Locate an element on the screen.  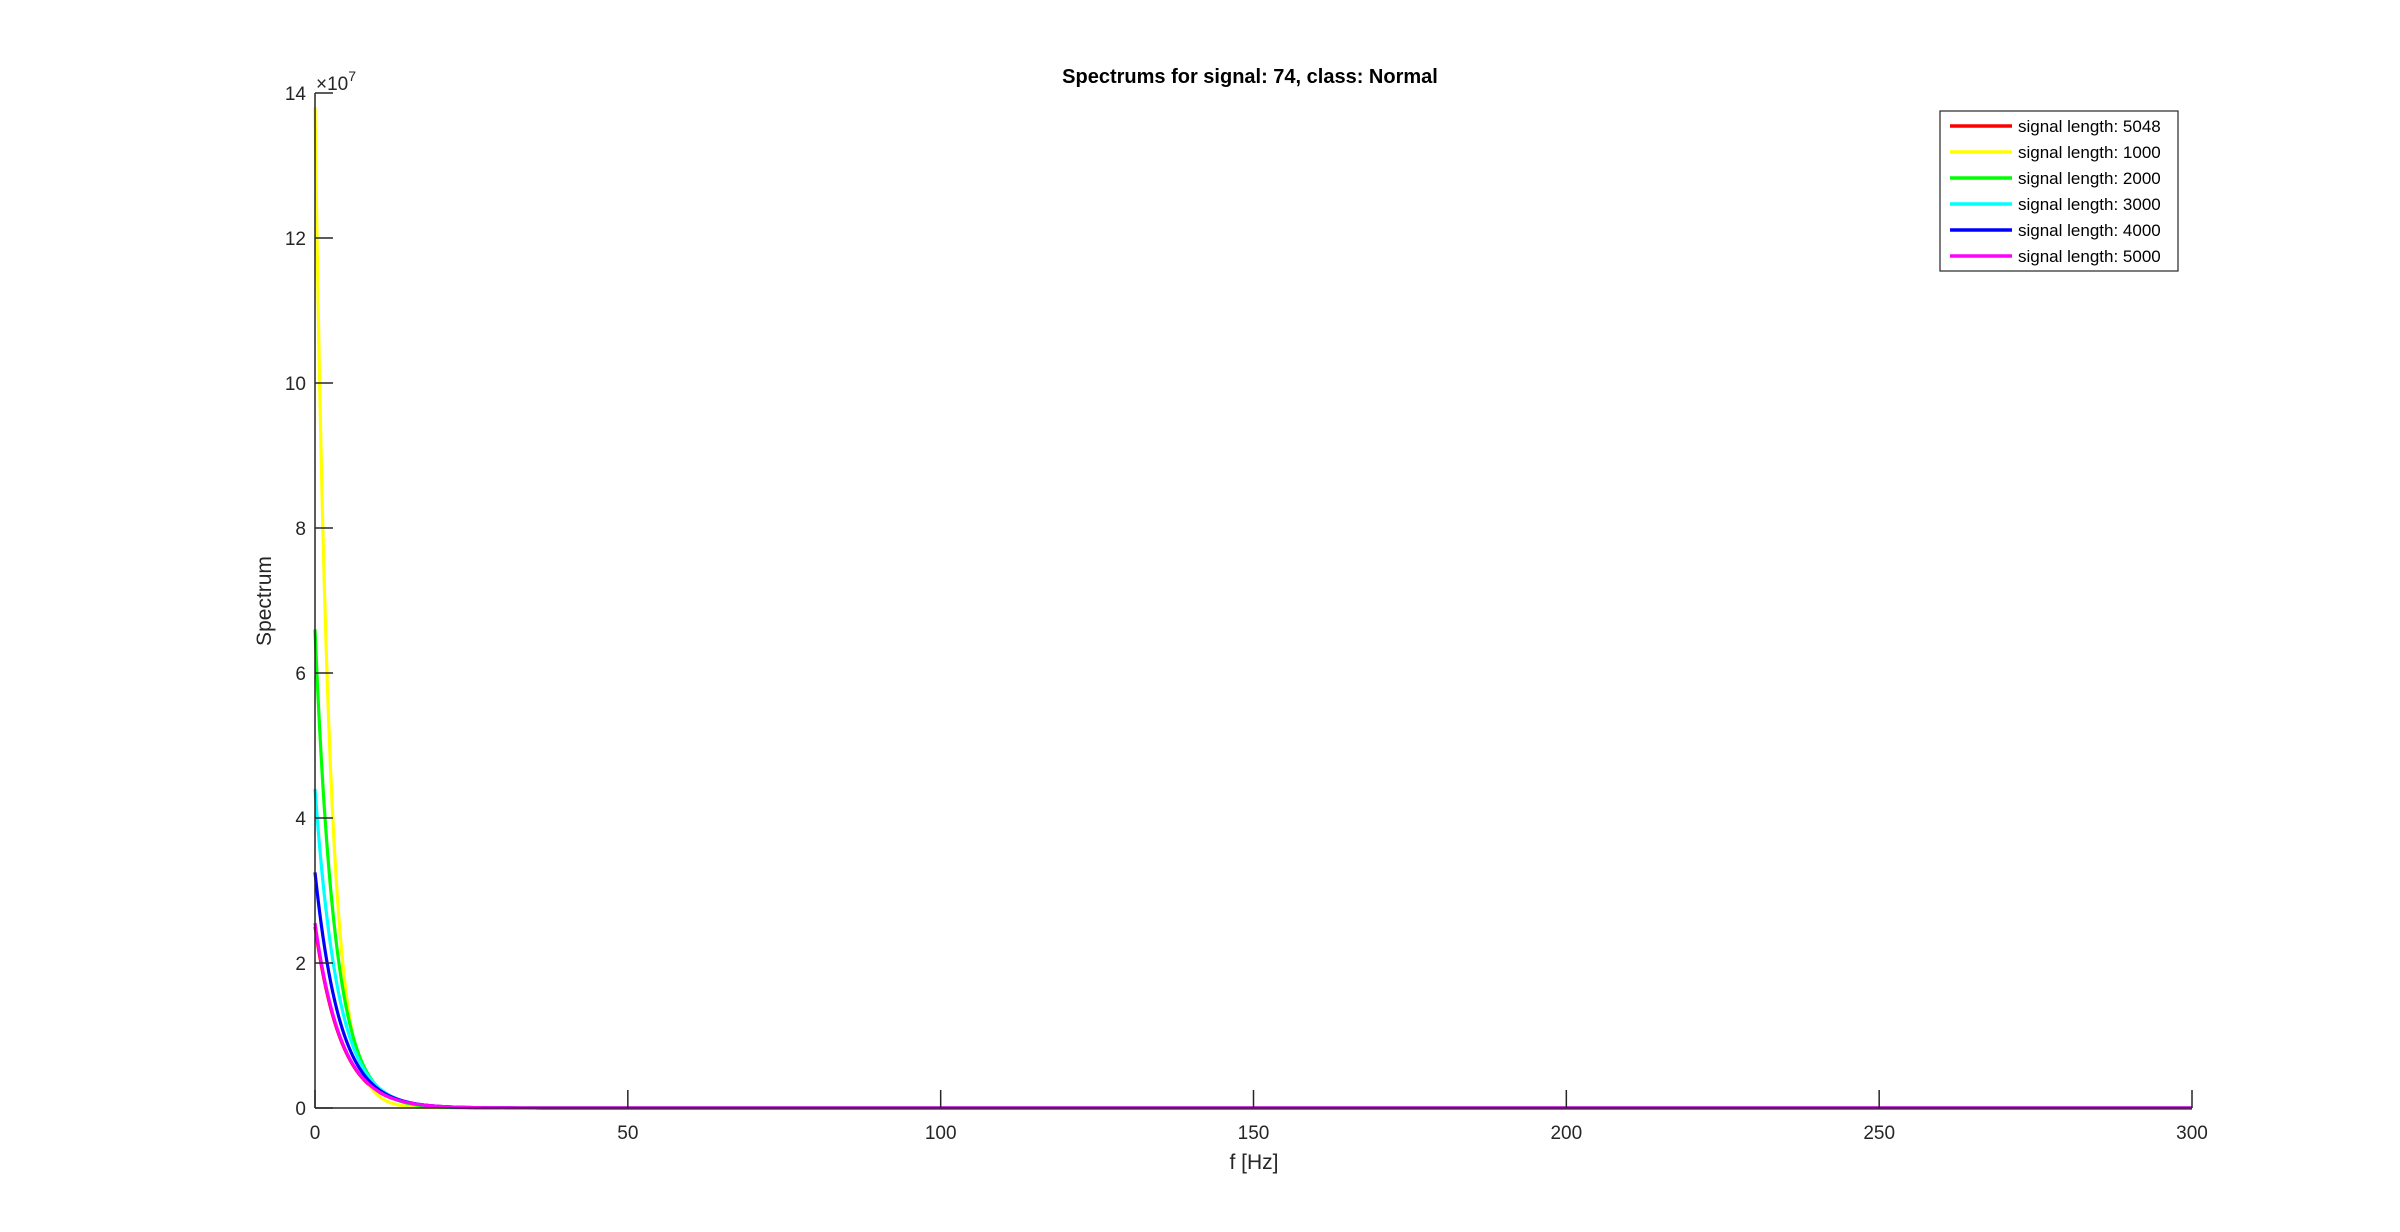
y-exponent-power: 7 is located at coordinates (352, 76).